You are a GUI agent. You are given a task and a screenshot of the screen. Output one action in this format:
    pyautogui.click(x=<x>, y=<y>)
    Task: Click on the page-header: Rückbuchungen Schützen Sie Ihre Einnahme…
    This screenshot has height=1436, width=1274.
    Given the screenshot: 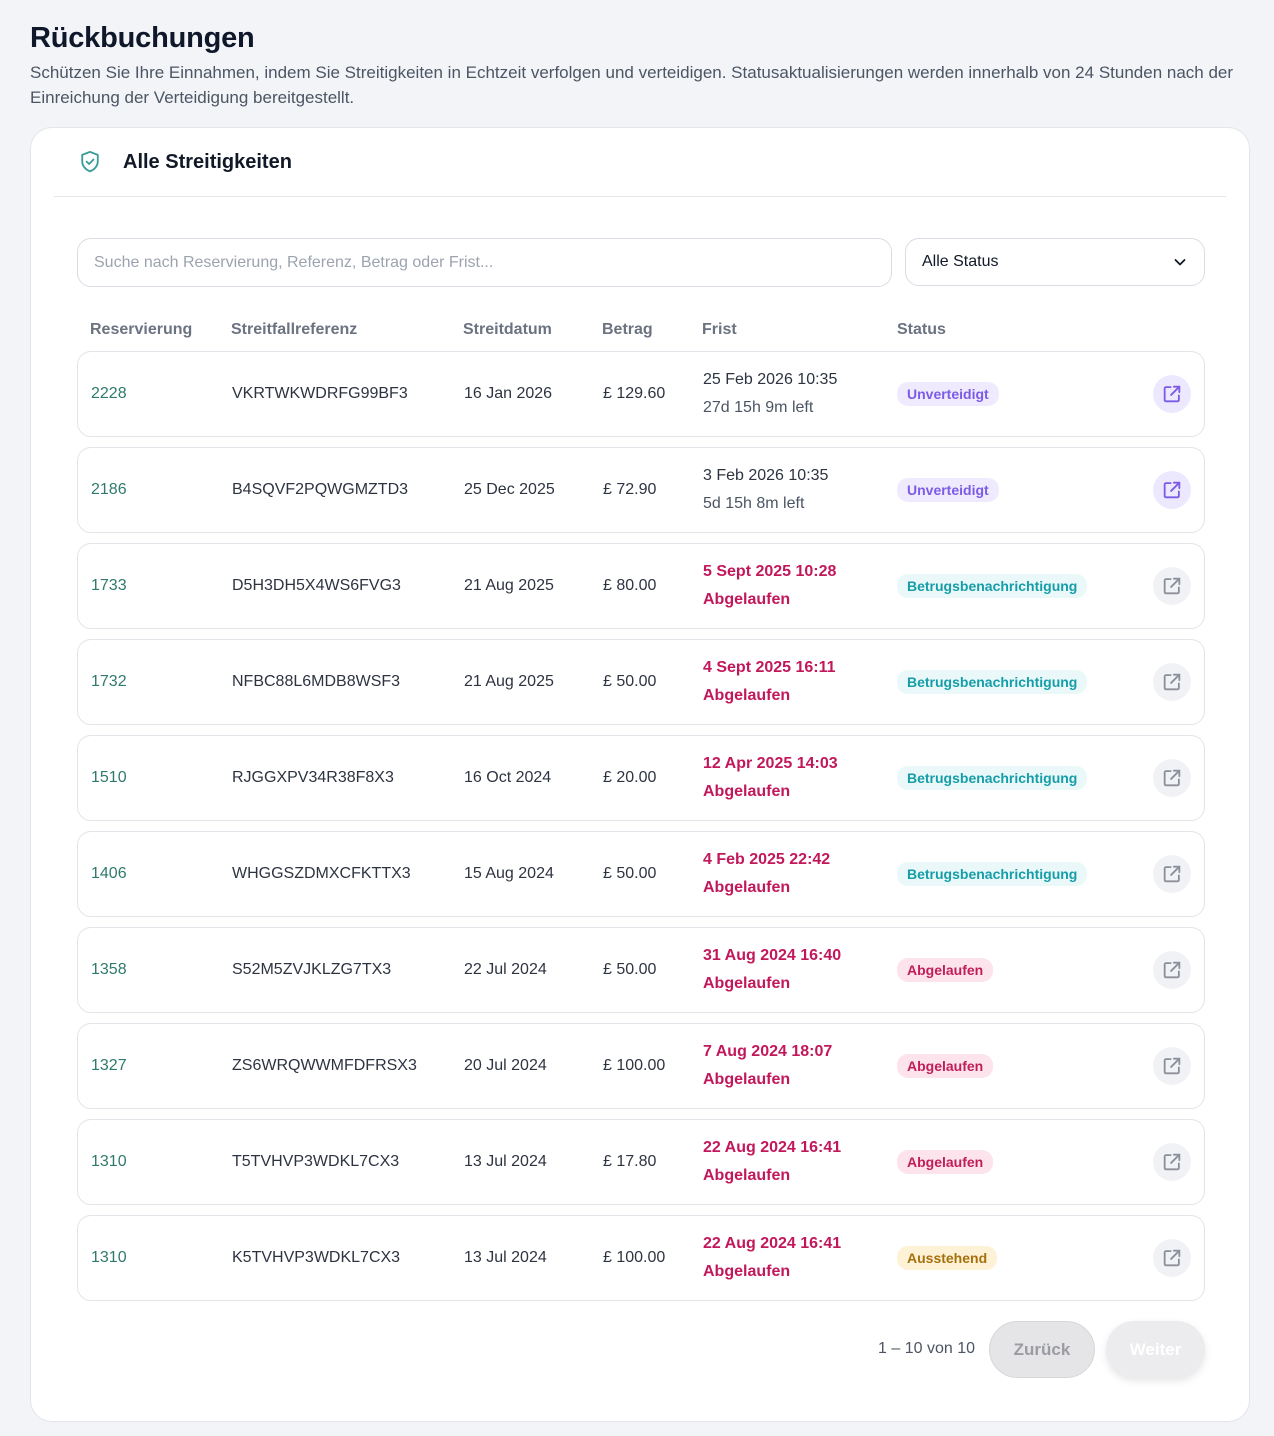 What is the action you would take?
    pyautogui.click(x=635, y=65)
    